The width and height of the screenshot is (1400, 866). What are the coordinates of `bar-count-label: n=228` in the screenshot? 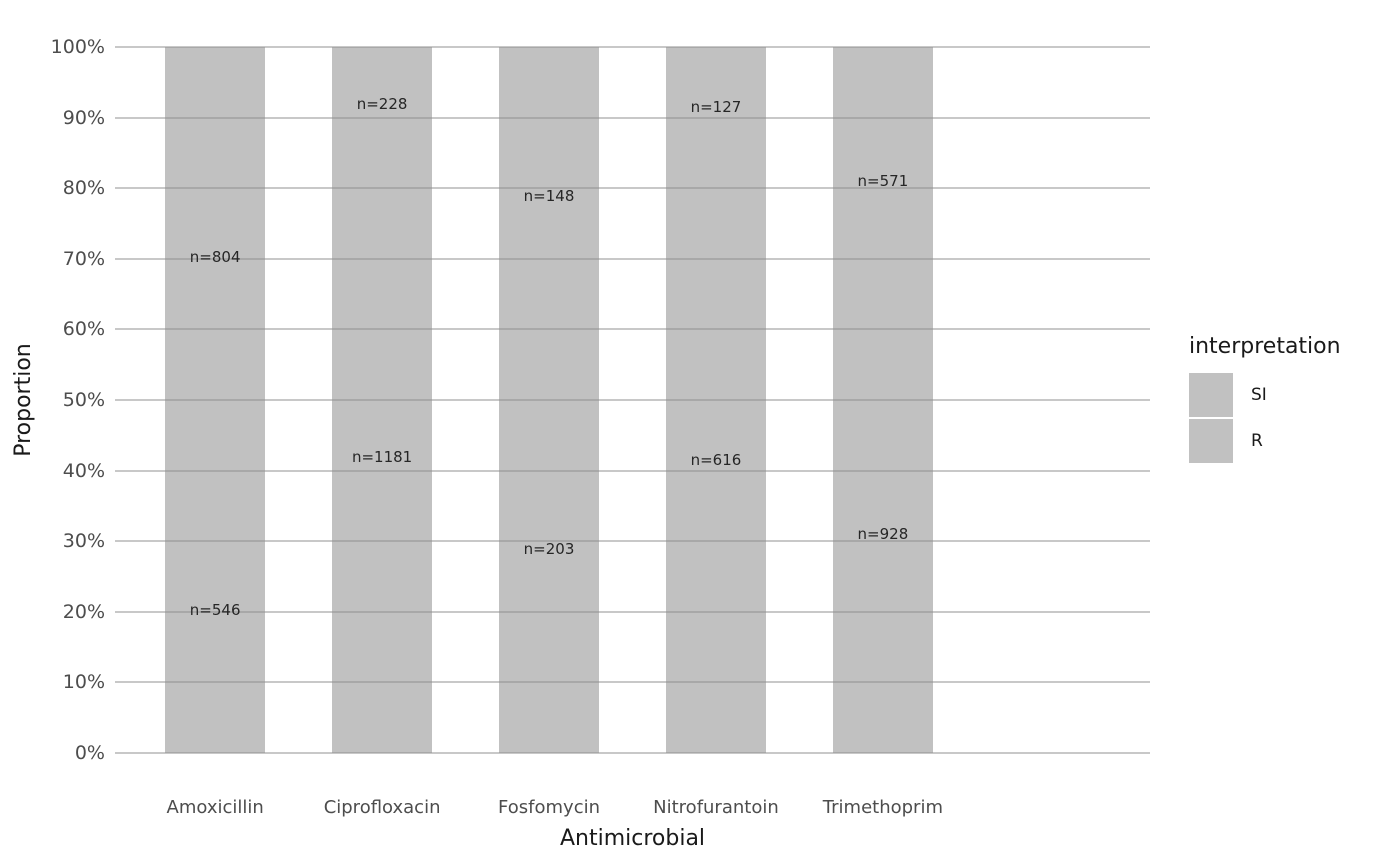 It's located at (382, 104).